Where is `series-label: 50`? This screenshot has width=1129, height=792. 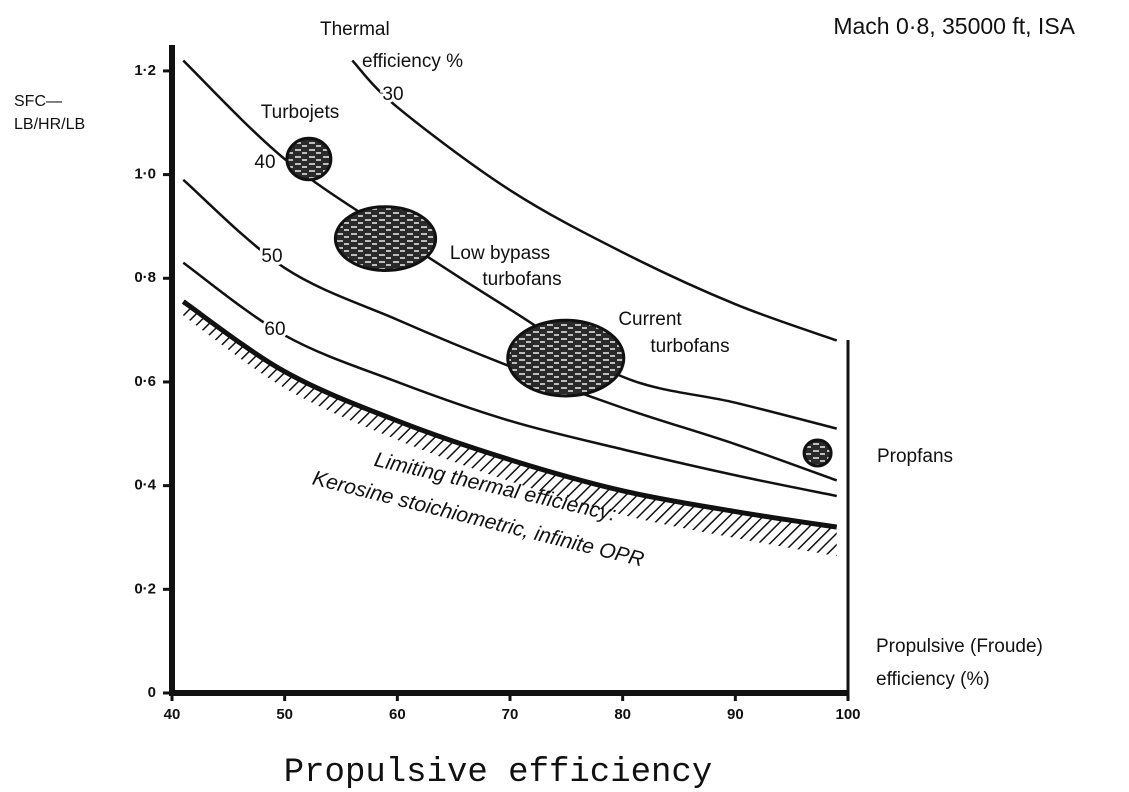 series-label: 50 is located at coordinates (271, 256).